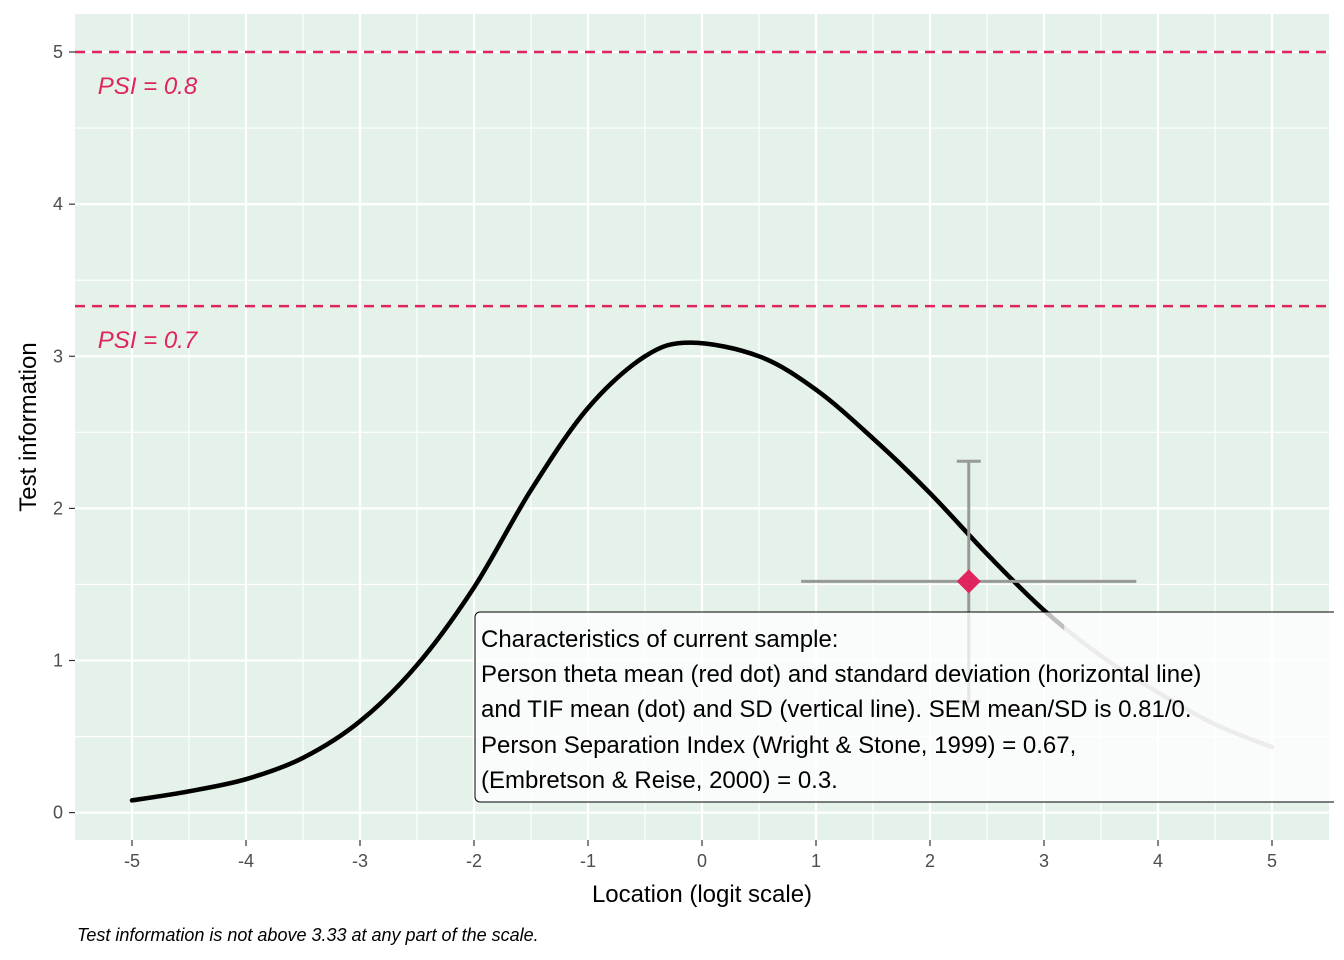 The image size is (1344, 960). I want to click on annotation-box, so click(904, 707).